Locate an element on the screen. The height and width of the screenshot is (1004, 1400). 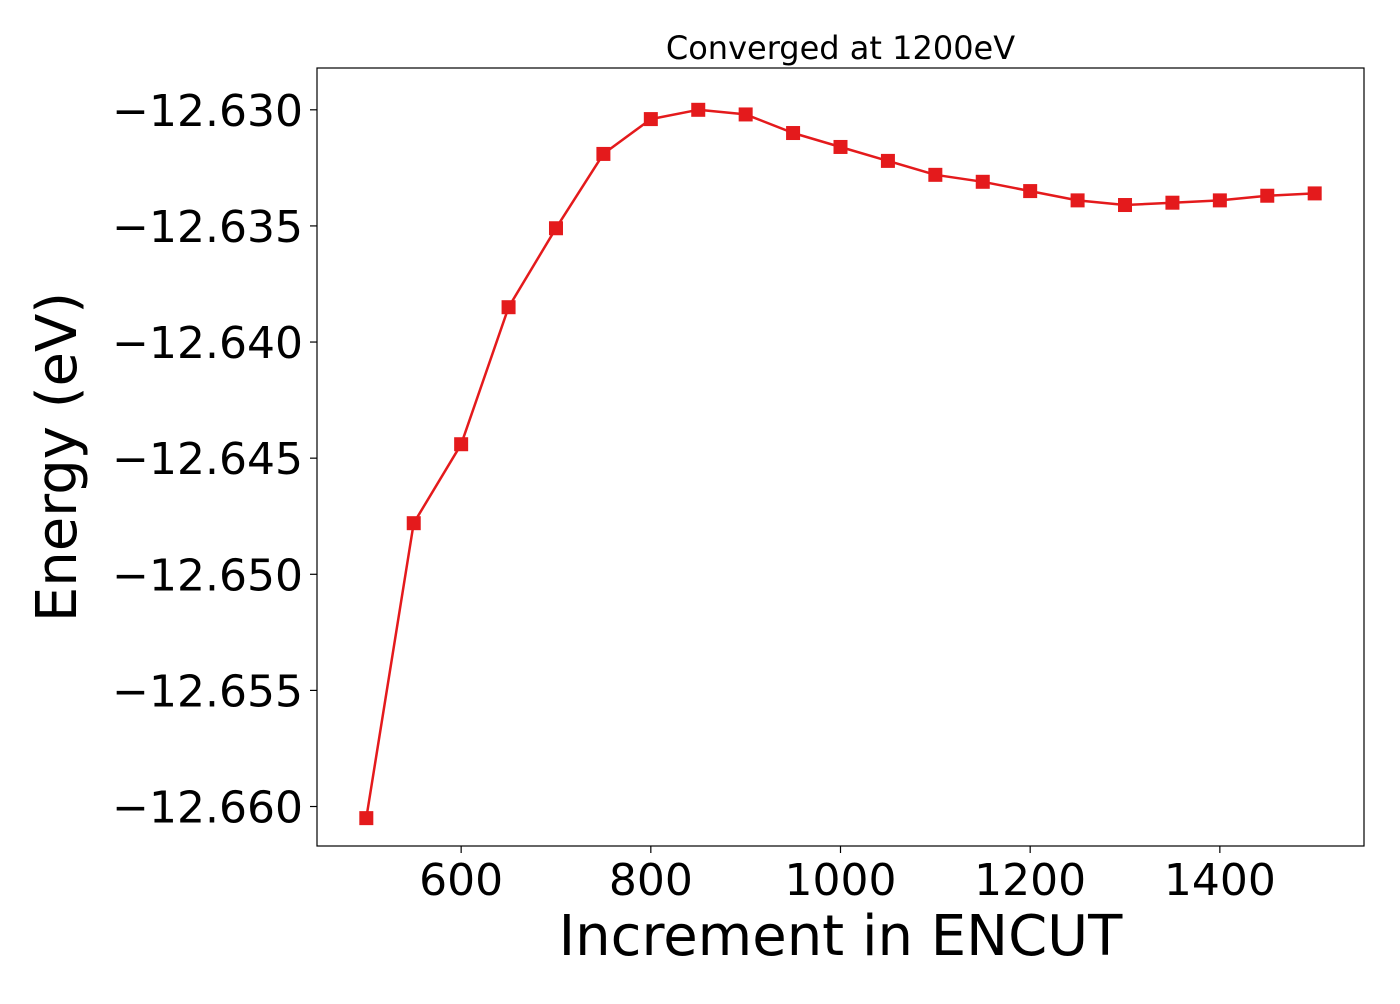
y-tick-label: −12.635 is located at coordinates (207, 227).